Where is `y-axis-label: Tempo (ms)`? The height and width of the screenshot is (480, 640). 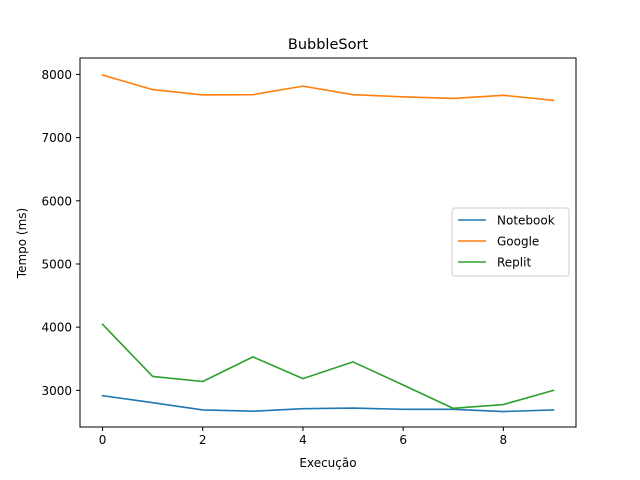
y-axis-label: Tempo (ms) is located at coordinates (22, 243).